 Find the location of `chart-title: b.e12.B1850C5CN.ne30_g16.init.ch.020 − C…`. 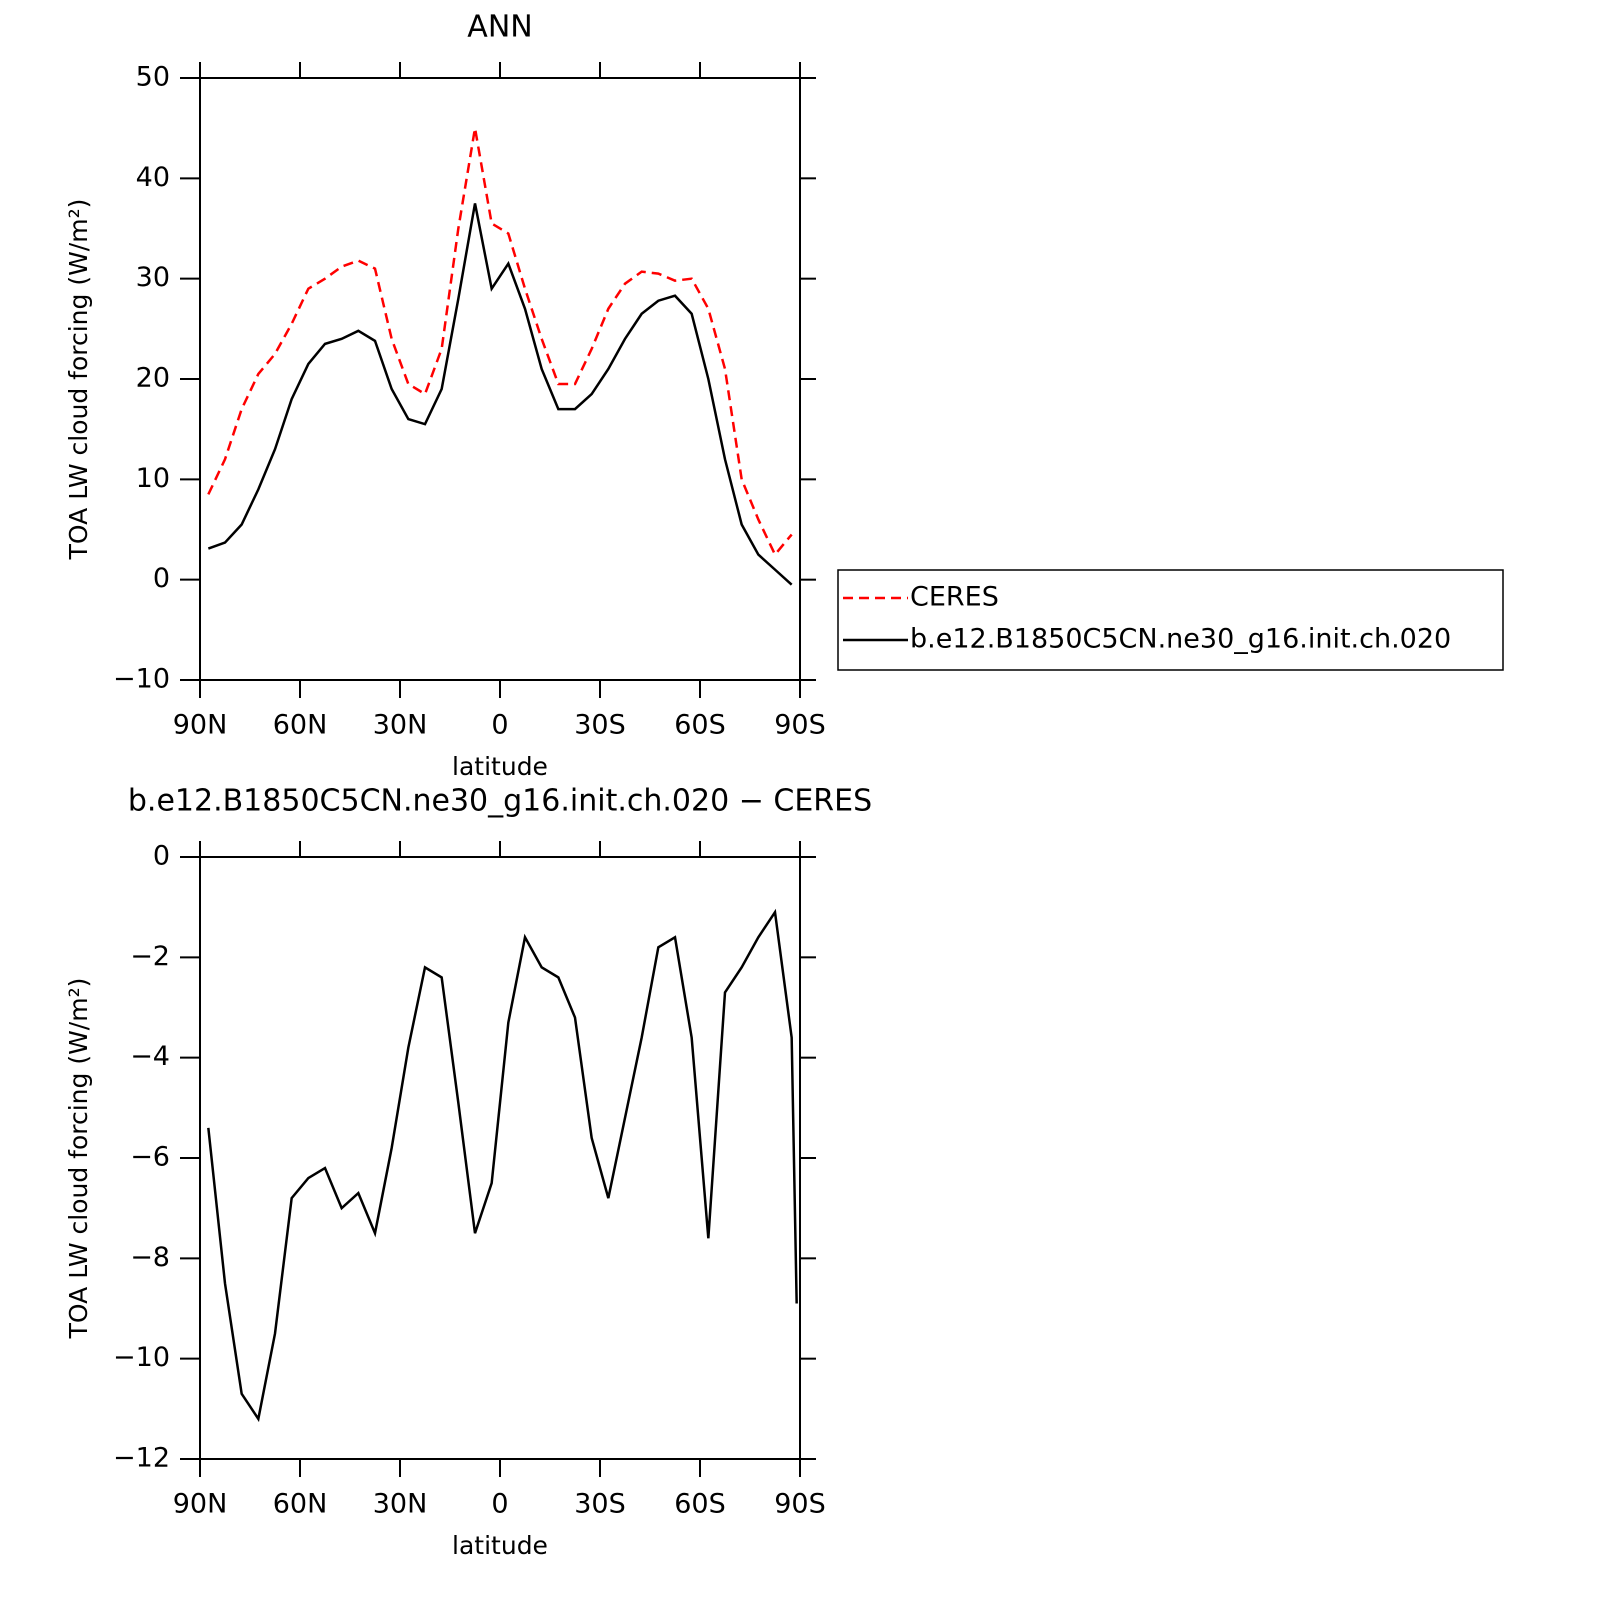

chart-title: b.e12.B1850C5CN.ne30_g16.init.ch.020 − C… is located at coordinates (500, 801).